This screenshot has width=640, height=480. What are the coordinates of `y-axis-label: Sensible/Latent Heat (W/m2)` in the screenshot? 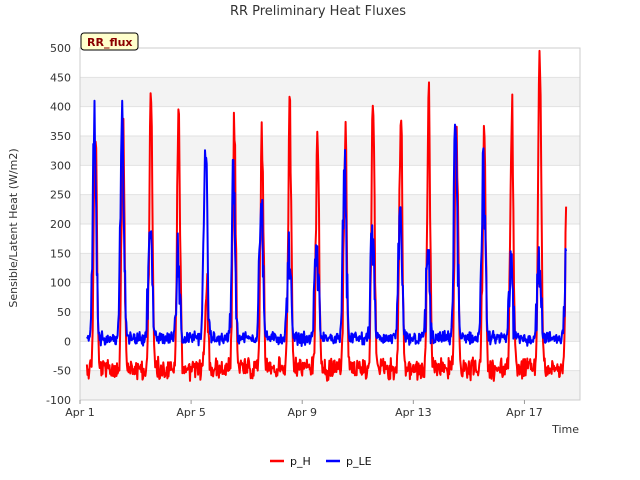 It's located at (13, 227).